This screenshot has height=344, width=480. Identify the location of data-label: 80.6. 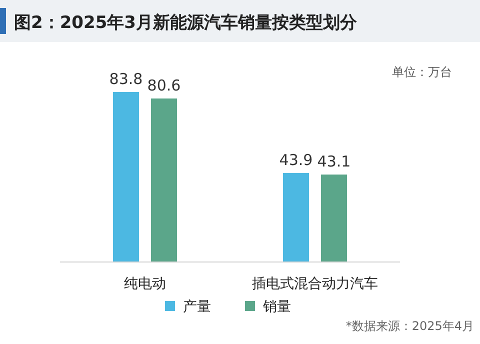
(164, 85).